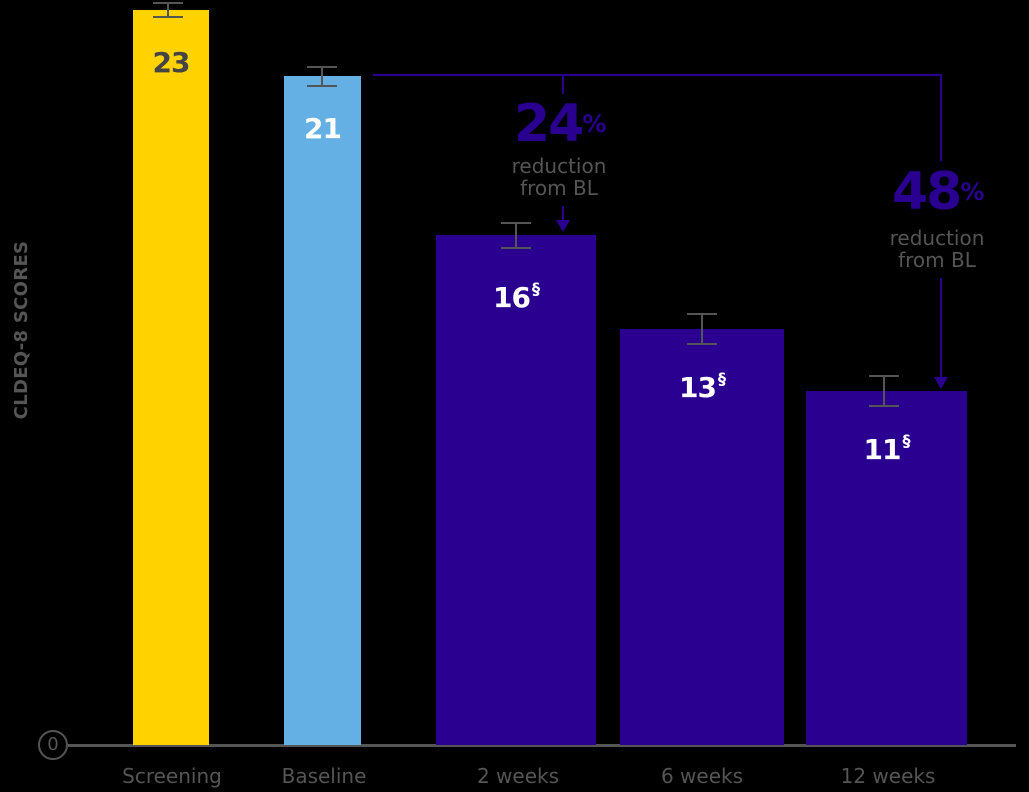  What do you see at coordinates (563, 214) in the screenshot?
I see `arrow-24-stem` at bounding box center [563, 214].